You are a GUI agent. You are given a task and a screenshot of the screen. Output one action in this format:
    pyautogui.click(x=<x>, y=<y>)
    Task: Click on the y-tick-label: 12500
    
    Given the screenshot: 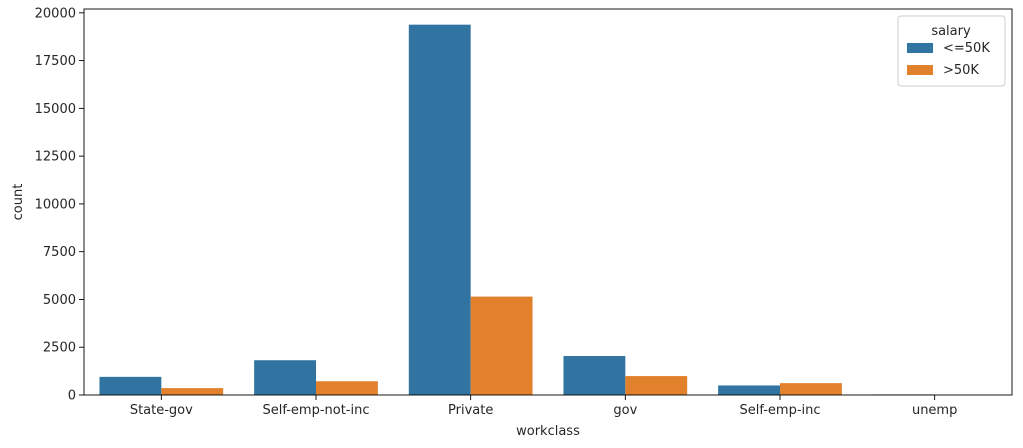 What is the action you would take?
    pyautogui.click(x=55, y=157)
    